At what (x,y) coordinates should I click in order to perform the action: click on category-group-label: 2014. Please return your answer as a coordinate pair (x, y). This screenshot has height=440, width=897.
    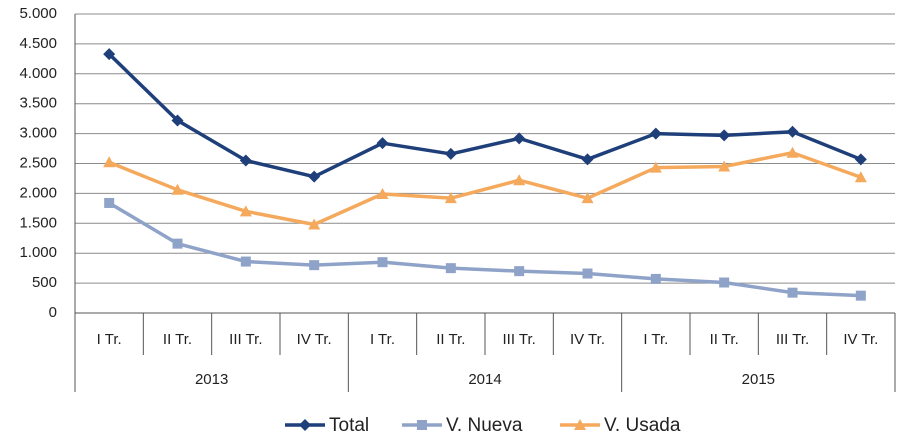
    Looking at the image, I should click on (484, 379).